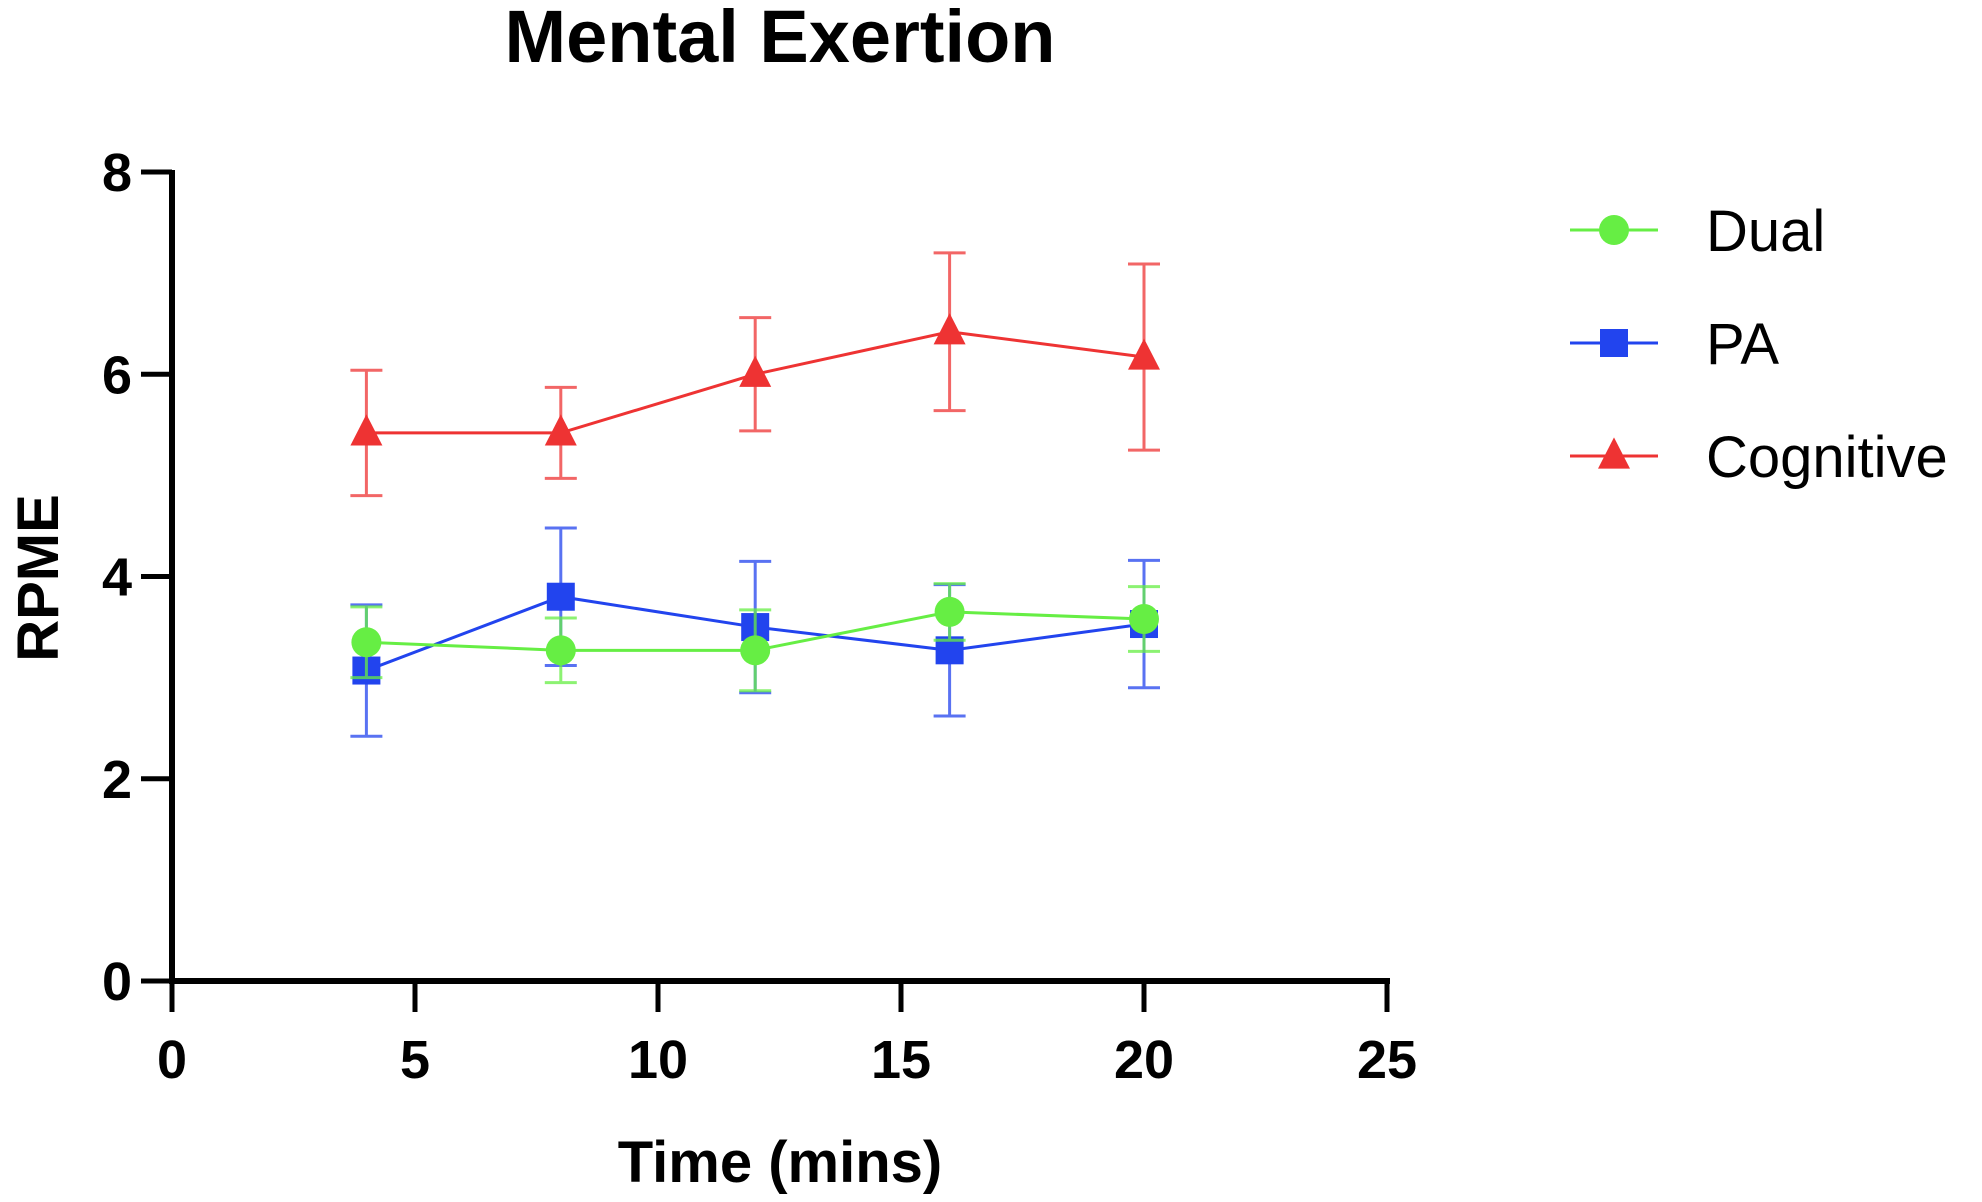 The image size is (1982, 1202). I want to click on series-dual, so click(755, 637).